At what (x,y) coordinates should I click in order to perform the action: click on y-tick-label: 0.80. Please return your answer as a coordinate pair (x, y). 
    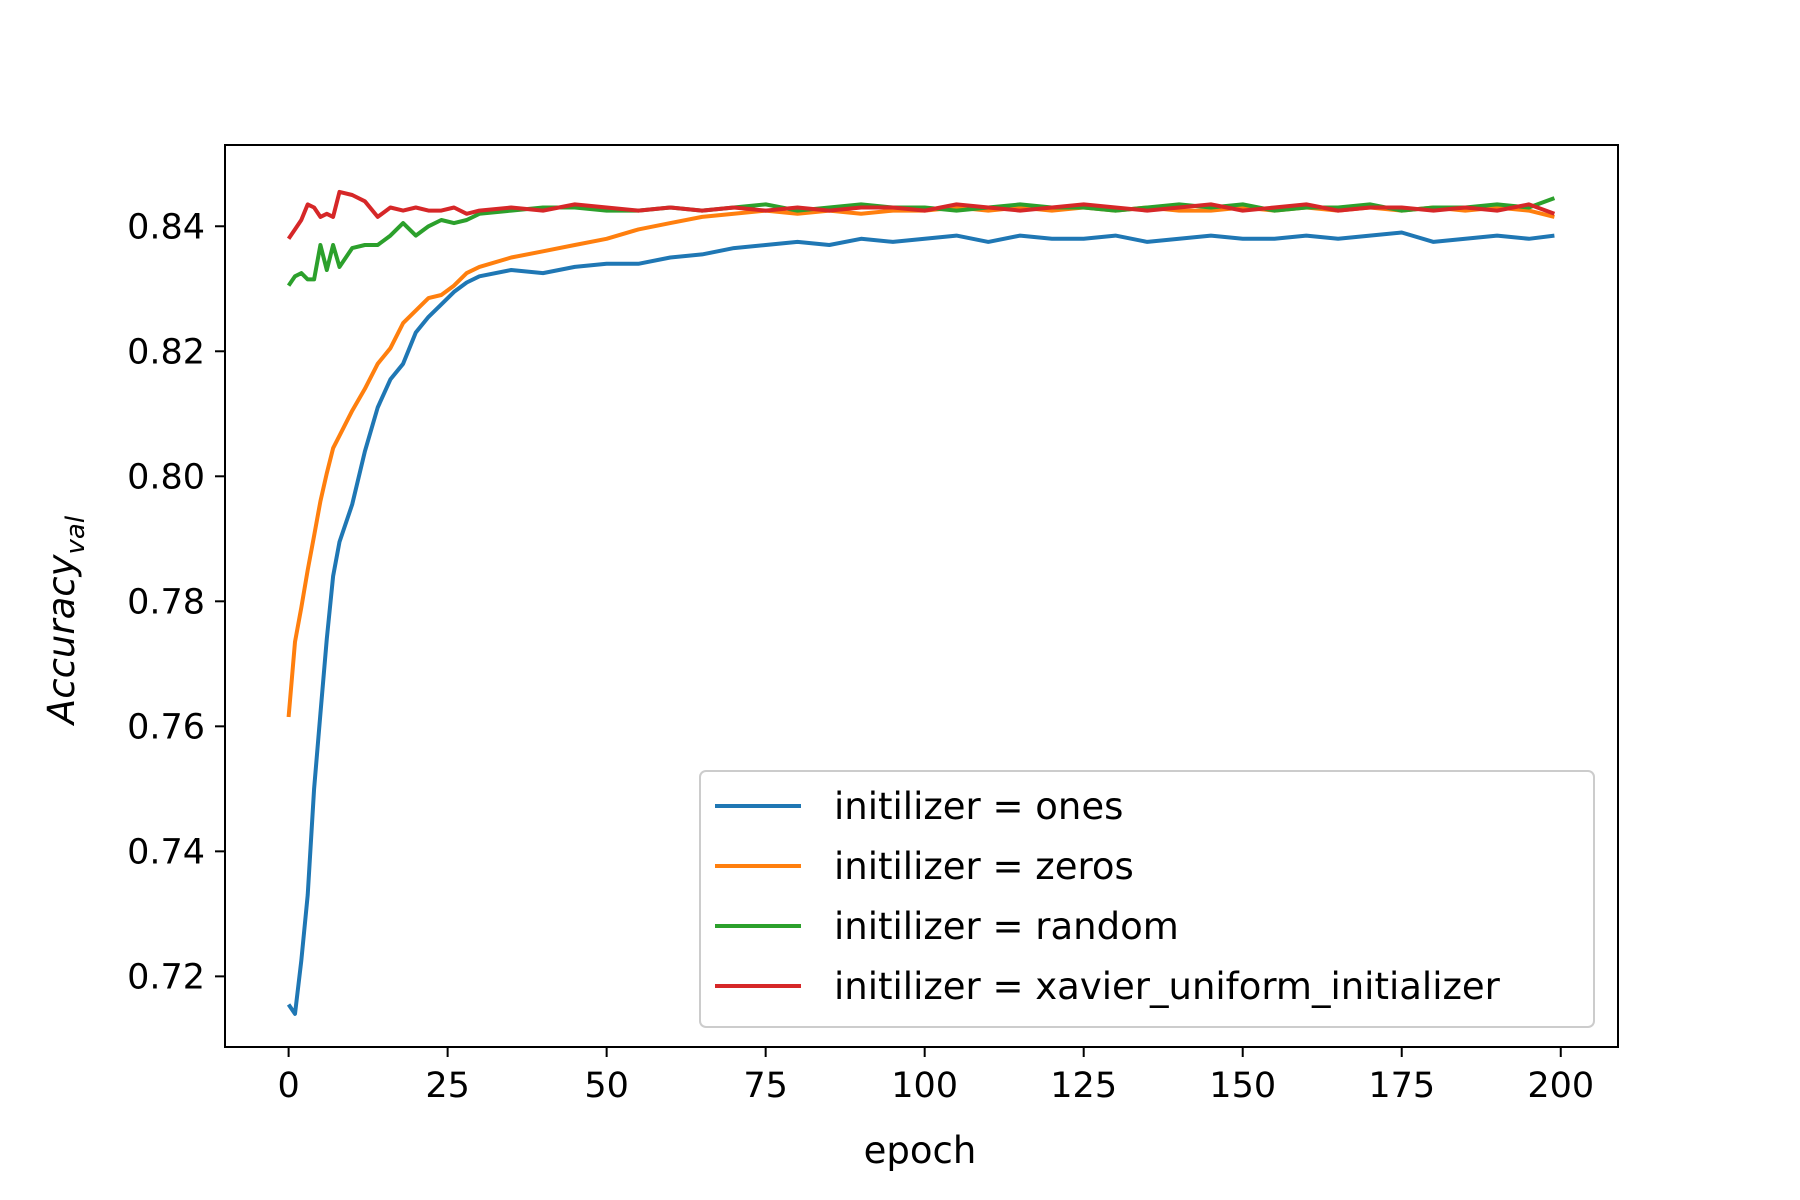
    Looking at the image, I should click on (166, 477).